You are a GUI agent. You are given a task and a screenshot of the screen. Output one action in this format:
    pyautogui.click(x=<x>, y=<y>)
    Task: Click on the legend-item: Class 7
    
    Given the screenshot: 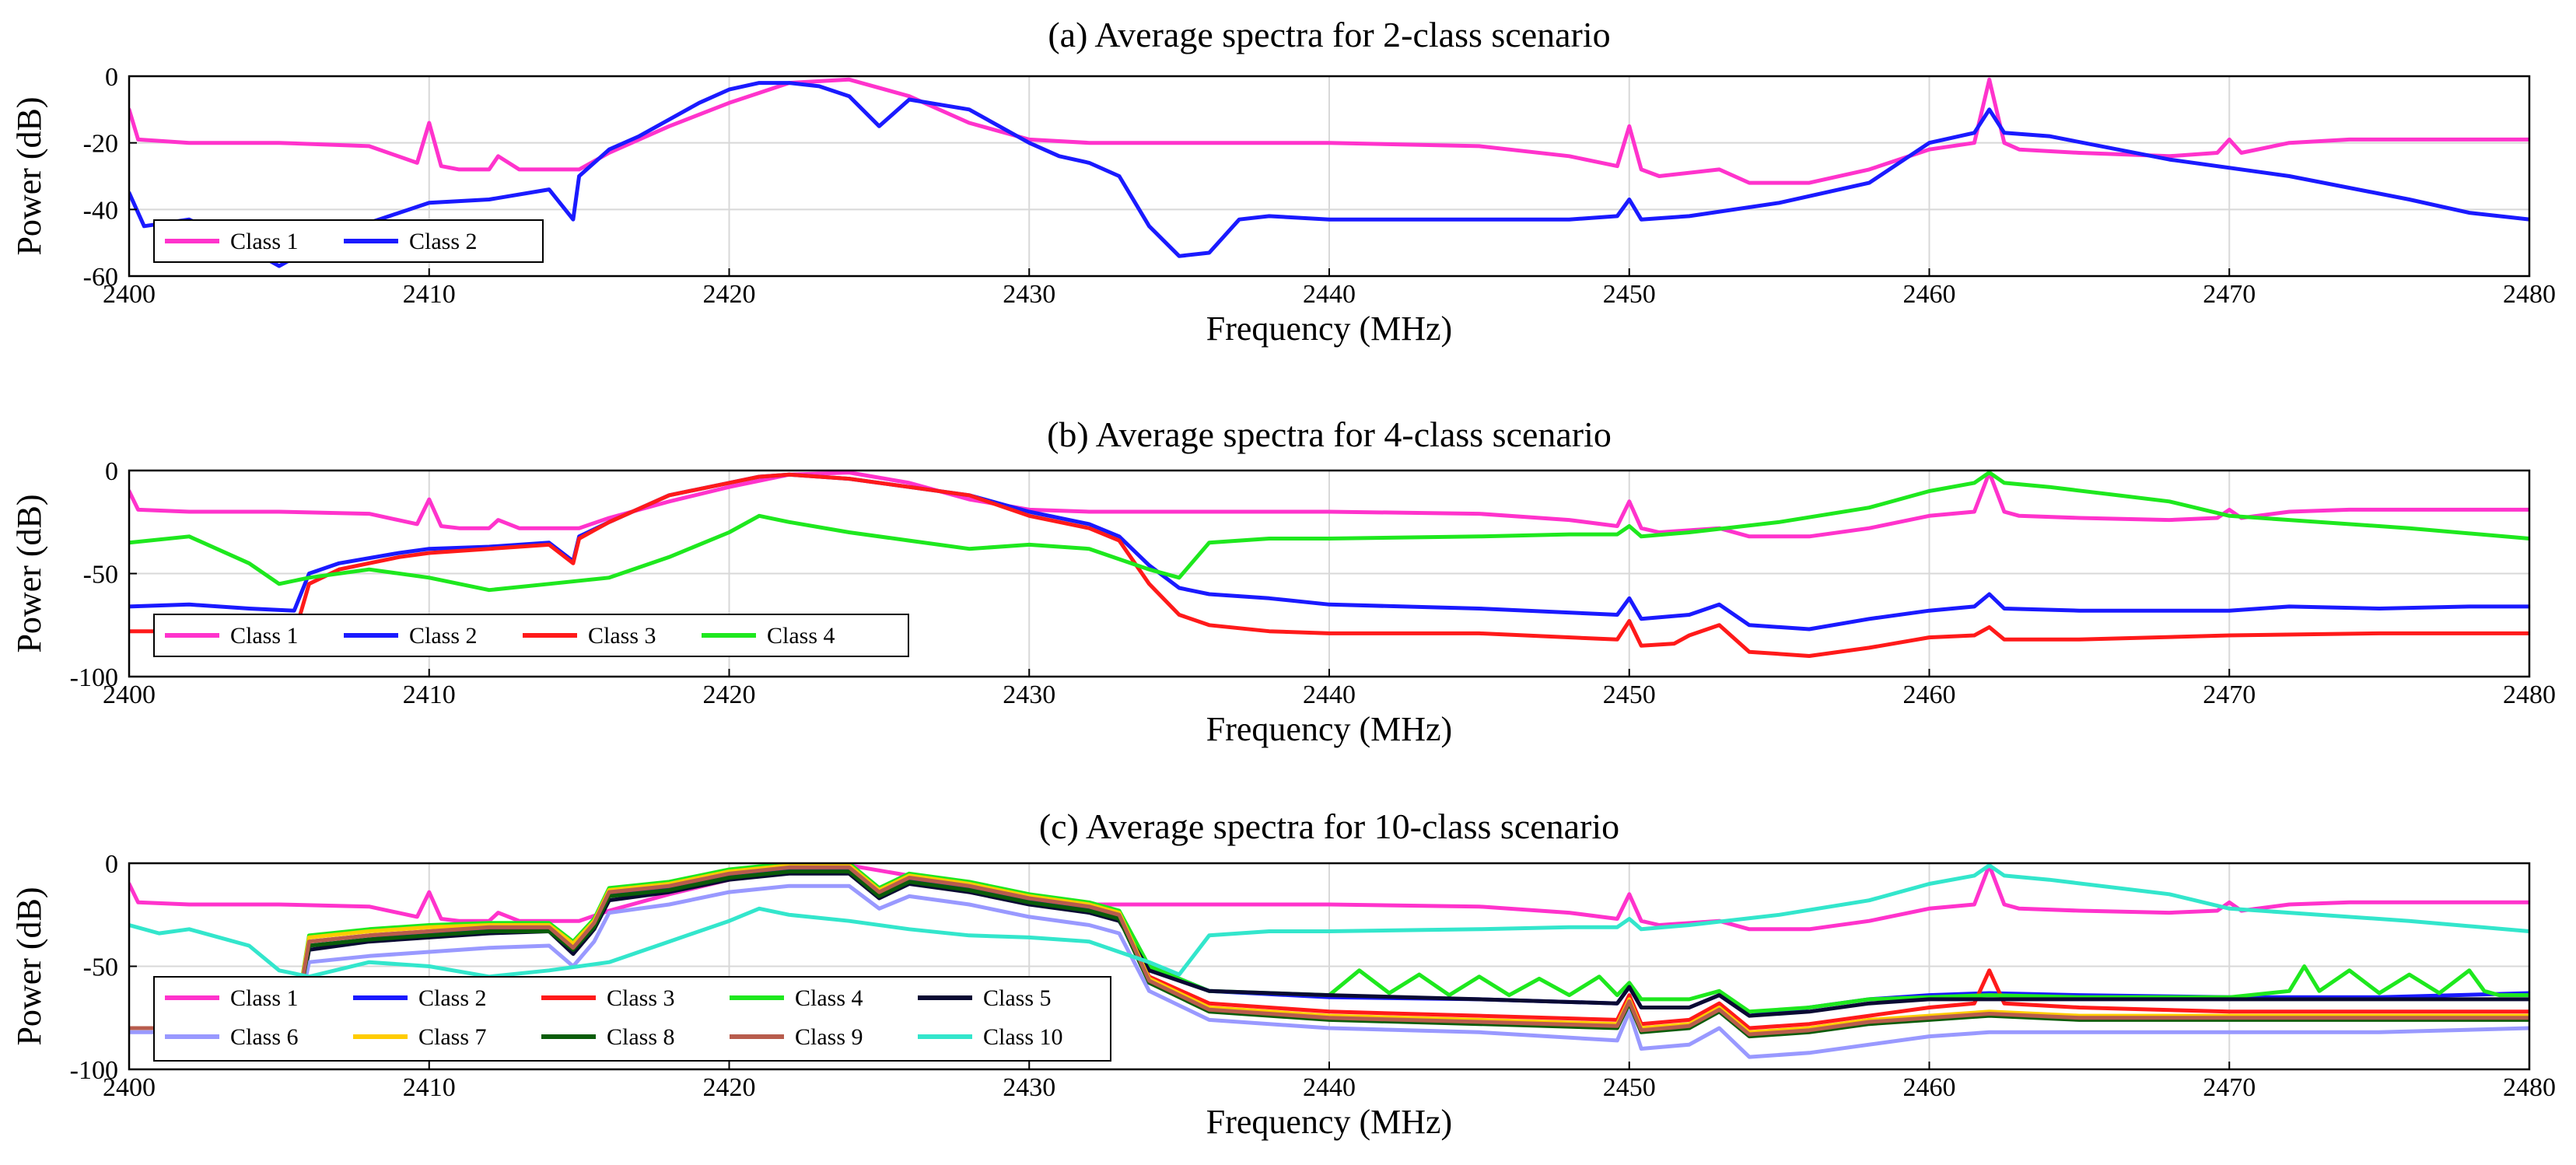 What is the action you would take?
    pyautogui.click(x=420, y=1037)
    